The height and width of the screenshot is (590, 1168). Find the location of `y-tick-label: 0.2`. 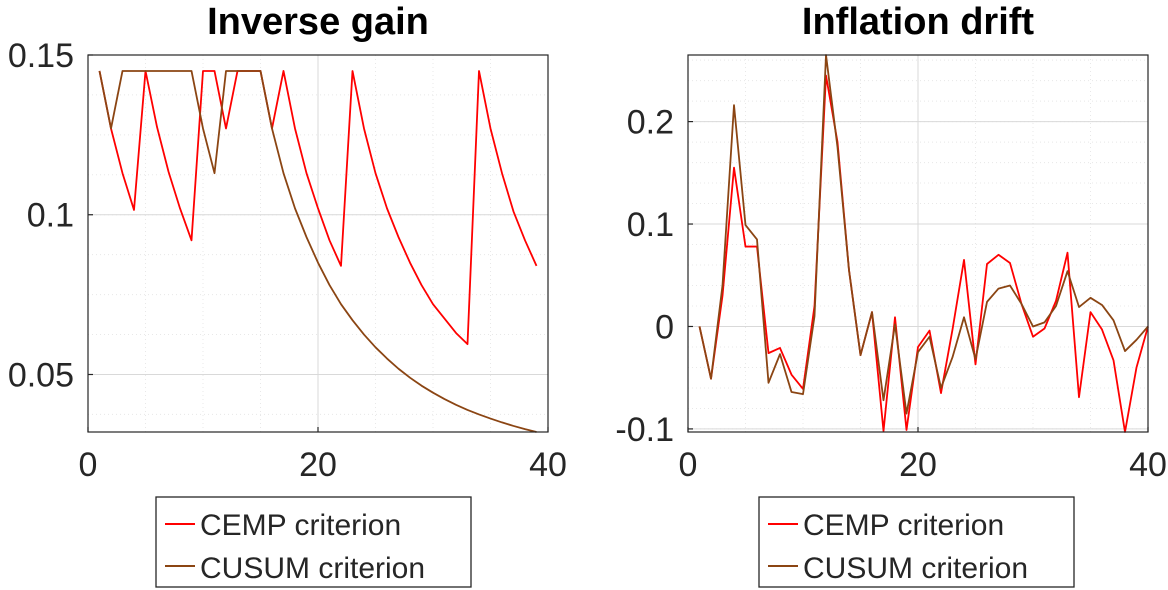

y-tick-label: 0.2 is located at coordinates (650, 123).